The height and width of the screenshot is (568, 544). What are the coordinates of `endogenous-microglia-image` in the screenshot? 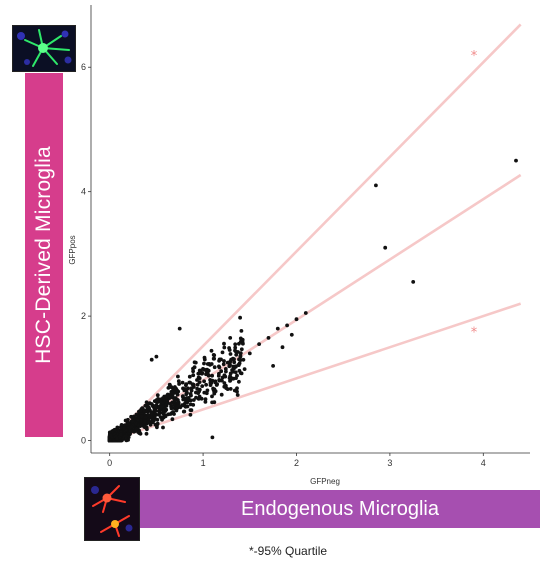 It's located at (112, 509).